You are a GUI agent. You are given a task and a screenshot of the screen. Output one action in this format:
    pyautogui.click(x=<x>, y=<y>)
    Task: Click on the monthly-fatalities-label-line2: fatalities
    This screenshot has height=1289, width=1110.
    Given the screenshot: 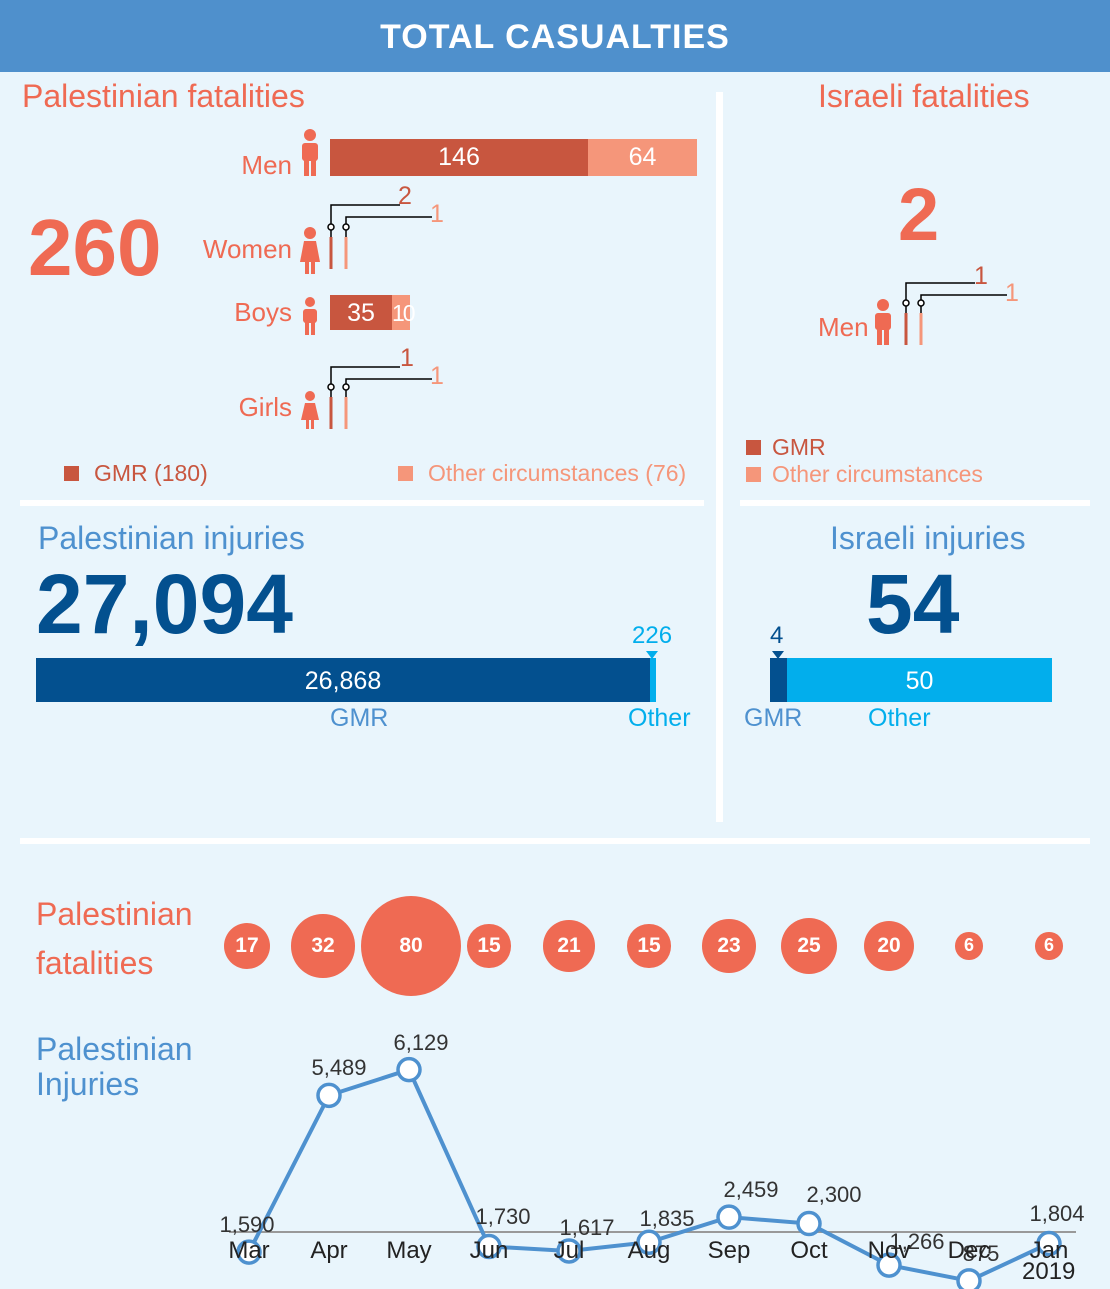 What is the action you would take?
    pyautogui.click(x=95, y=963)
    